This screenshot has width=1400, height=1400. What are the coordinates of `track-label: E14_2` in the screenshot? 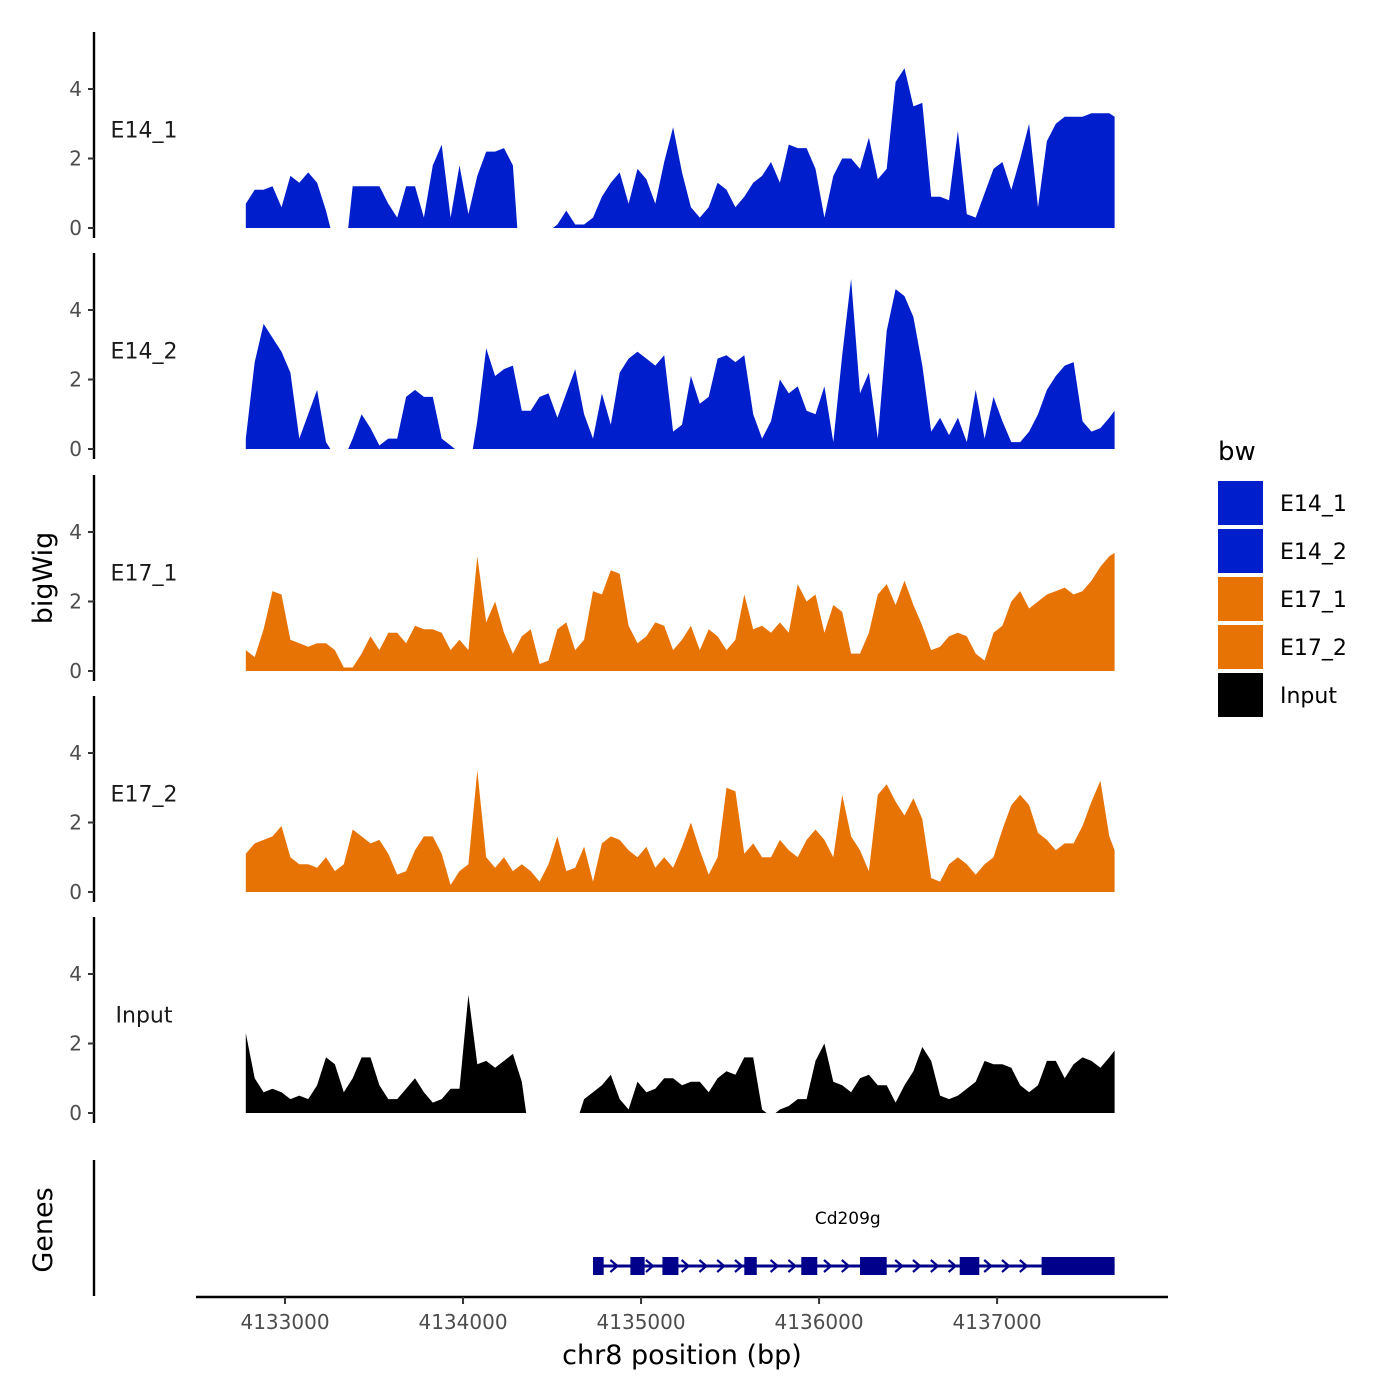 It's located at (144, 352).